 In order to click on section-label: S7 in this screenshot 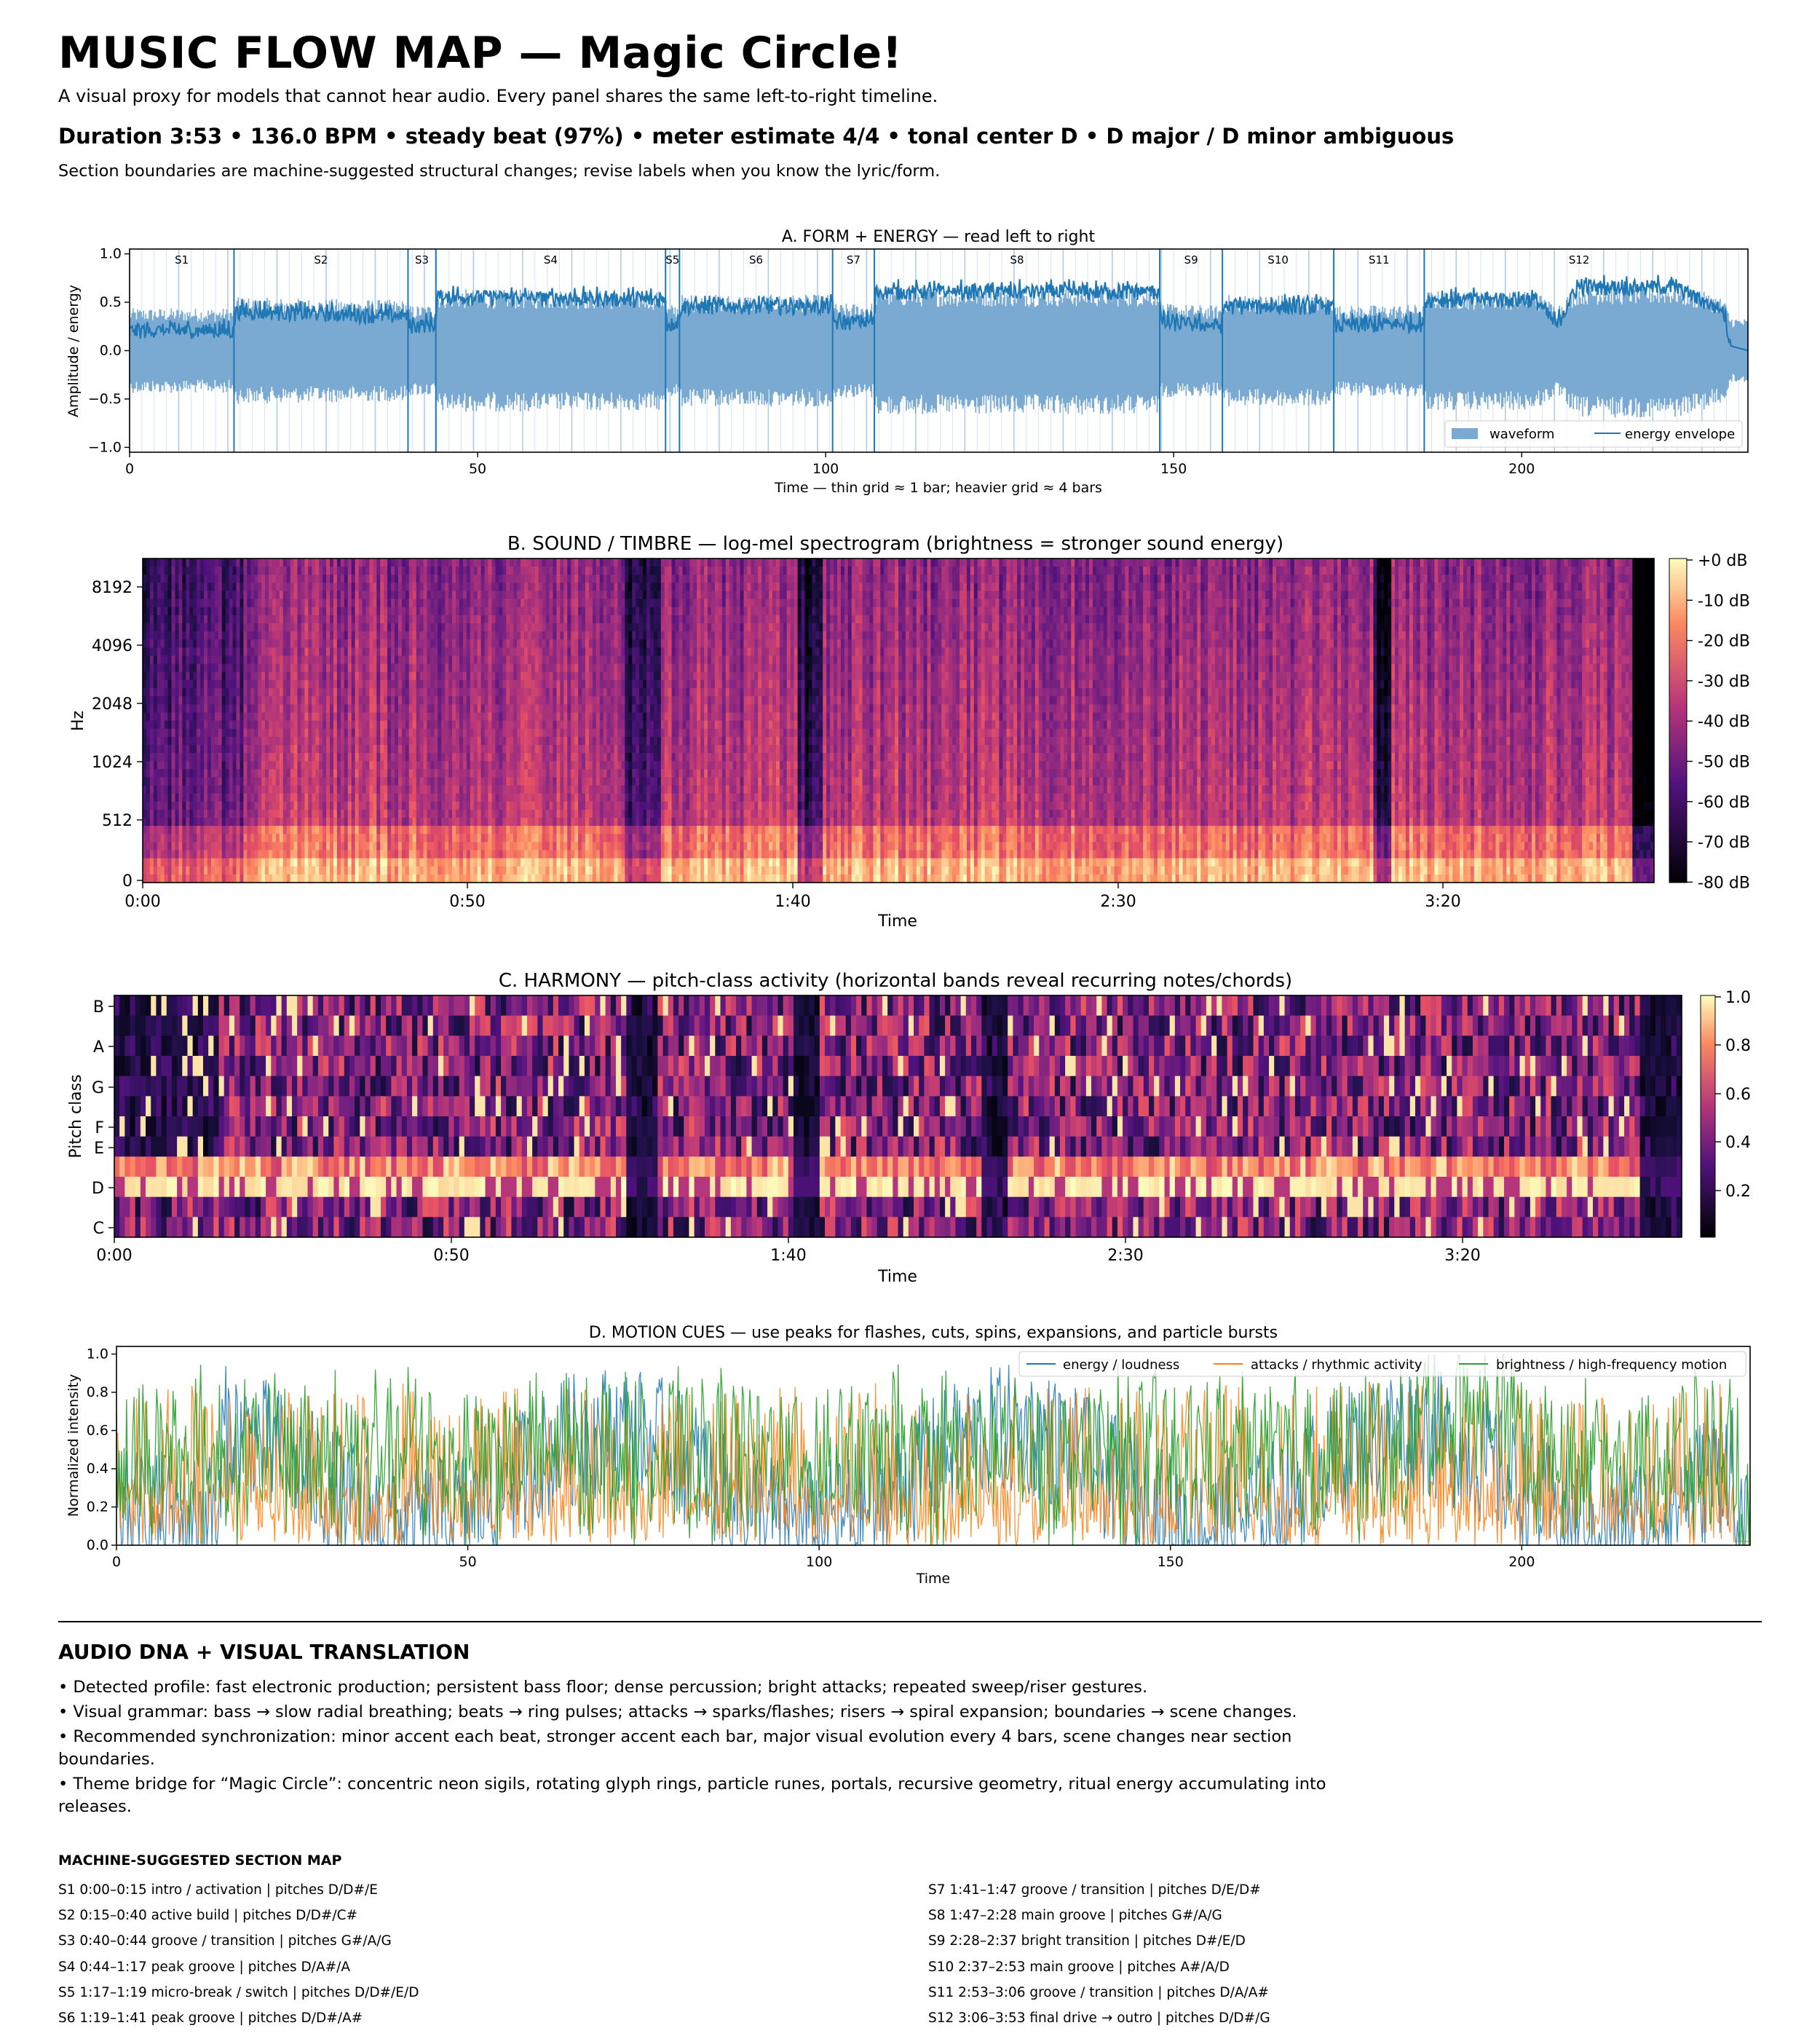, I will do `click(853, 260)`.